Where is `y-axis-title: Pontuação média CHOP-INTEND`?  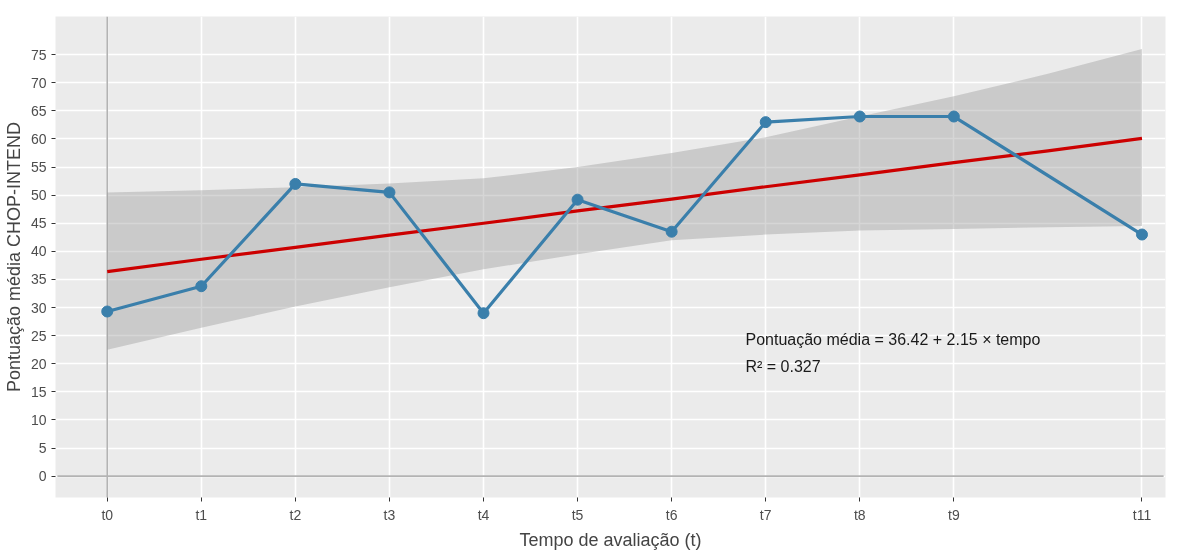
y-axis-title: Pontuação média CHOP-INTEND is located at coordinates (13, 257).